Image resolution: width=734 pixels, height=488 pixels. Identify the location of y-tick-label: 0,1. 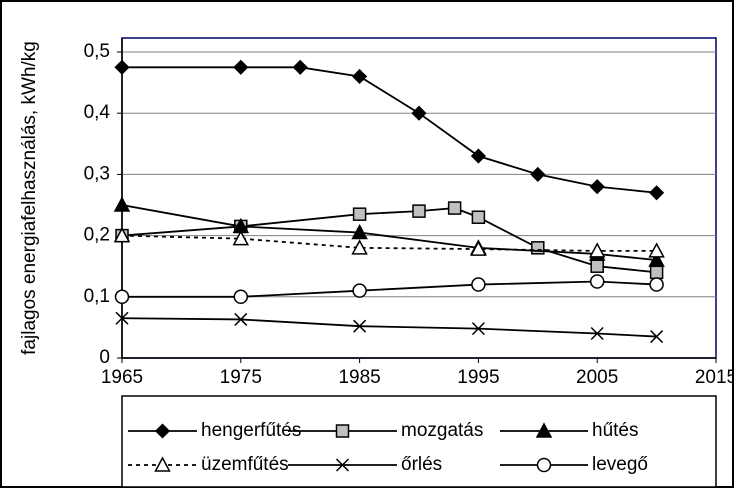
(97, 296).